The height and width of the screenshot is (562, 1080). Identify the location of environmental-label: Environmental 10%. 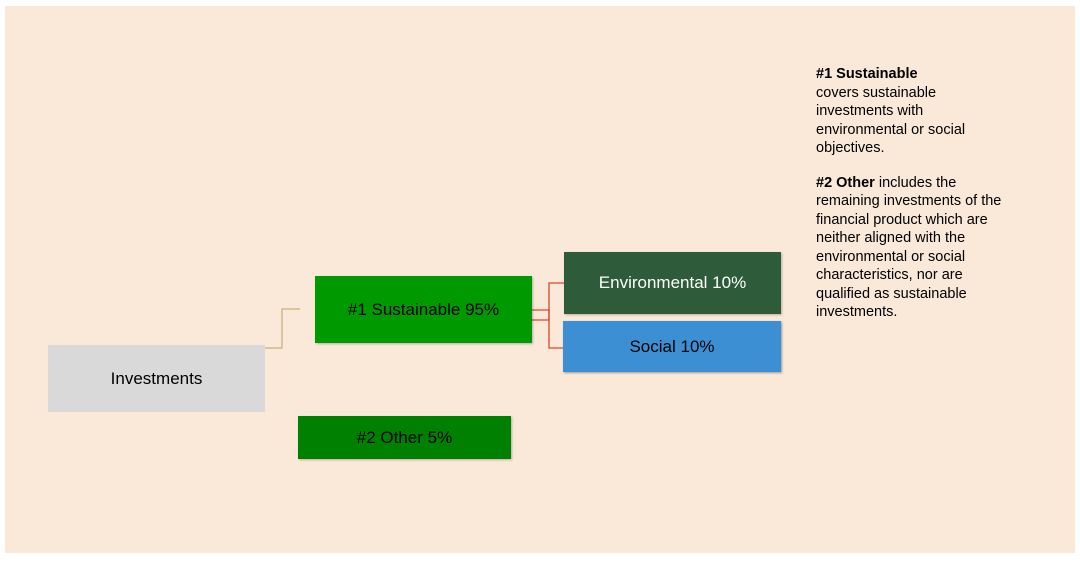
(672, 282).